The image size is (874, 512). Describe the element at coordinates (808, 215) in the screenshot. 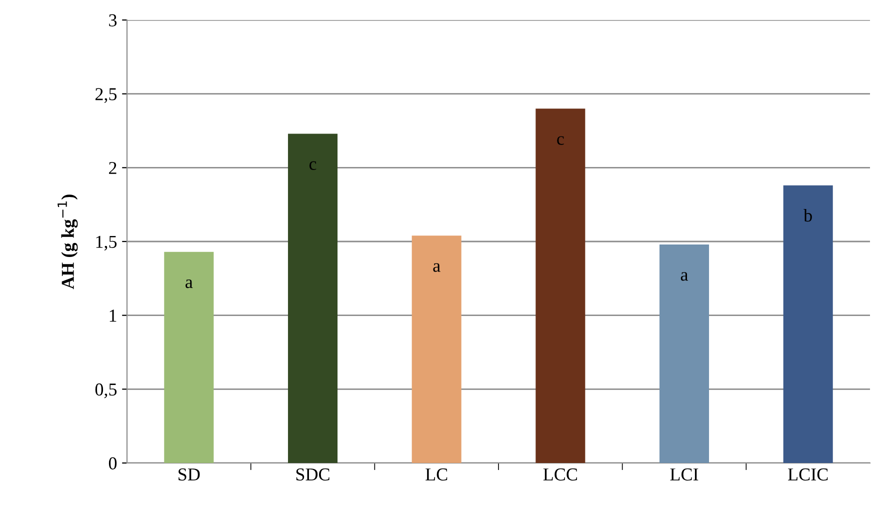

I see `annotation: b` at that location.